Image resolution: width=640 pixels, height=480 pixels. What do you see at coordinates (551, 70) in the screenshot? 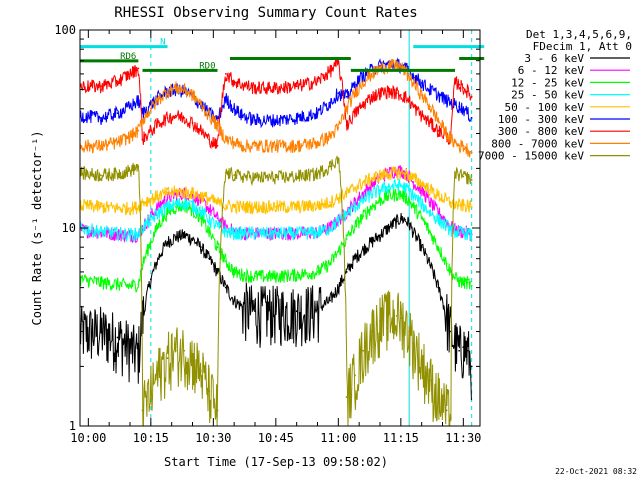
I see `legend-label-1: 6 - 12 keV` at bounding box center [551, 70].